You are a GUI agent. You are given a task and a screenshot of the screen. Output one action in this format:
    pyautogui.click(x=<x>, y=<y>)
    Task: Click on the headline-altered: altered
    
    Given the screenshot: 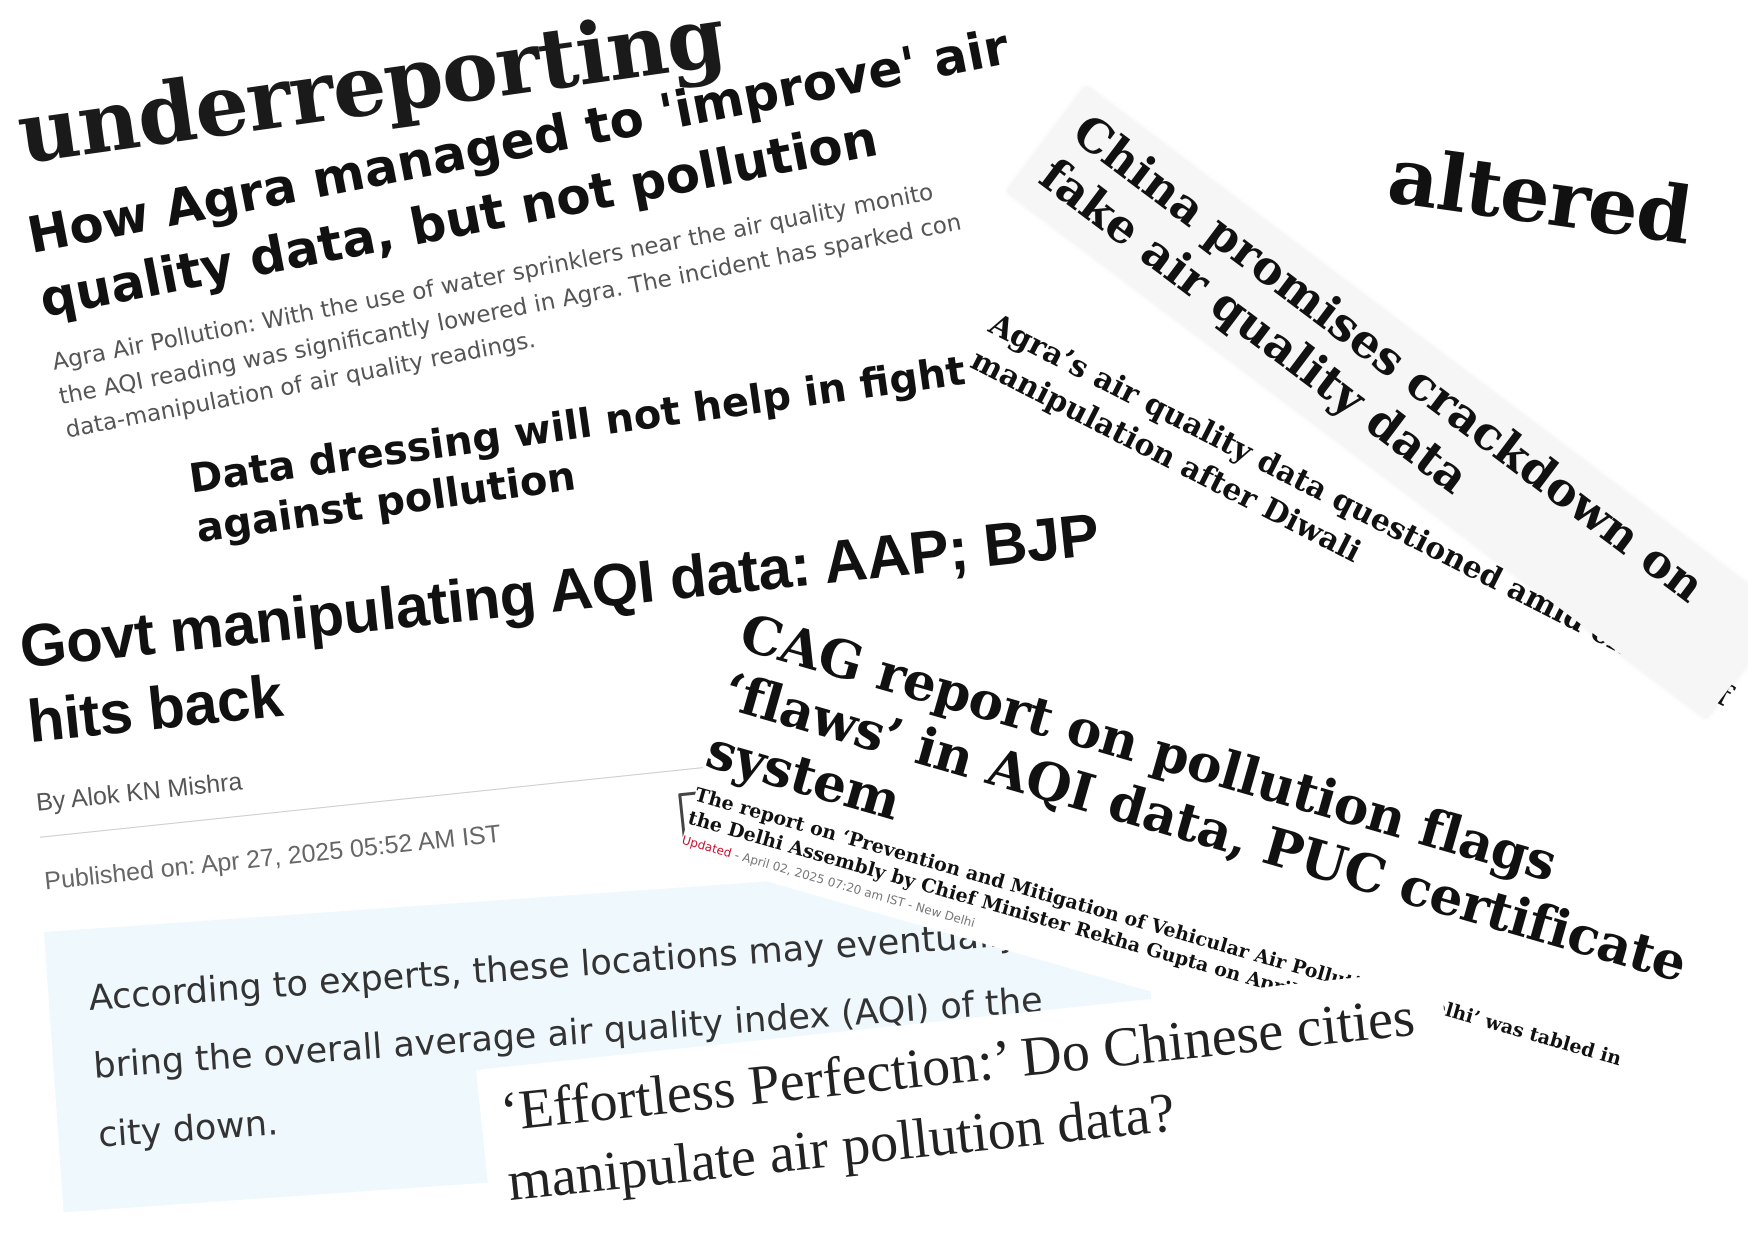 What is the action you would take?
    pyautogui.click(x=1539, y=196)
    